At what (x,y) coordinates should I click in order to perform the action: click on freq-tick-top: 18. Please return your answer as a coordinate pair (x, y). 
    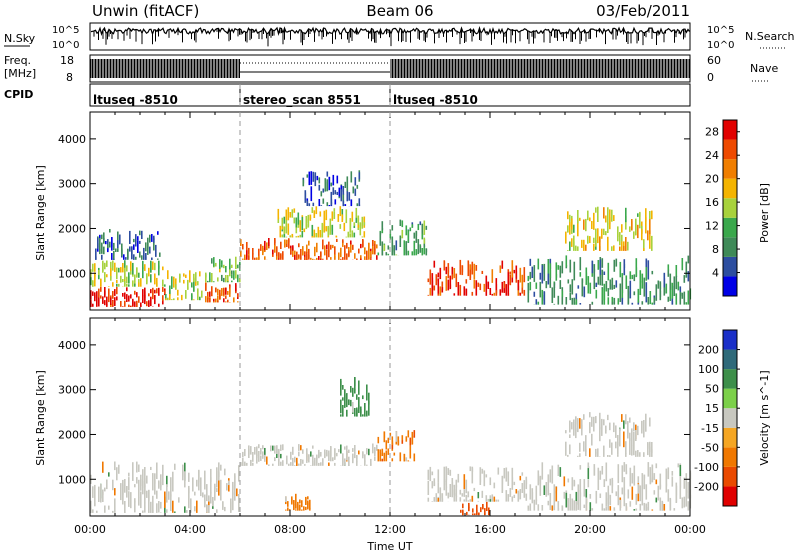
    Looking at the image, I should click on (67, 60).